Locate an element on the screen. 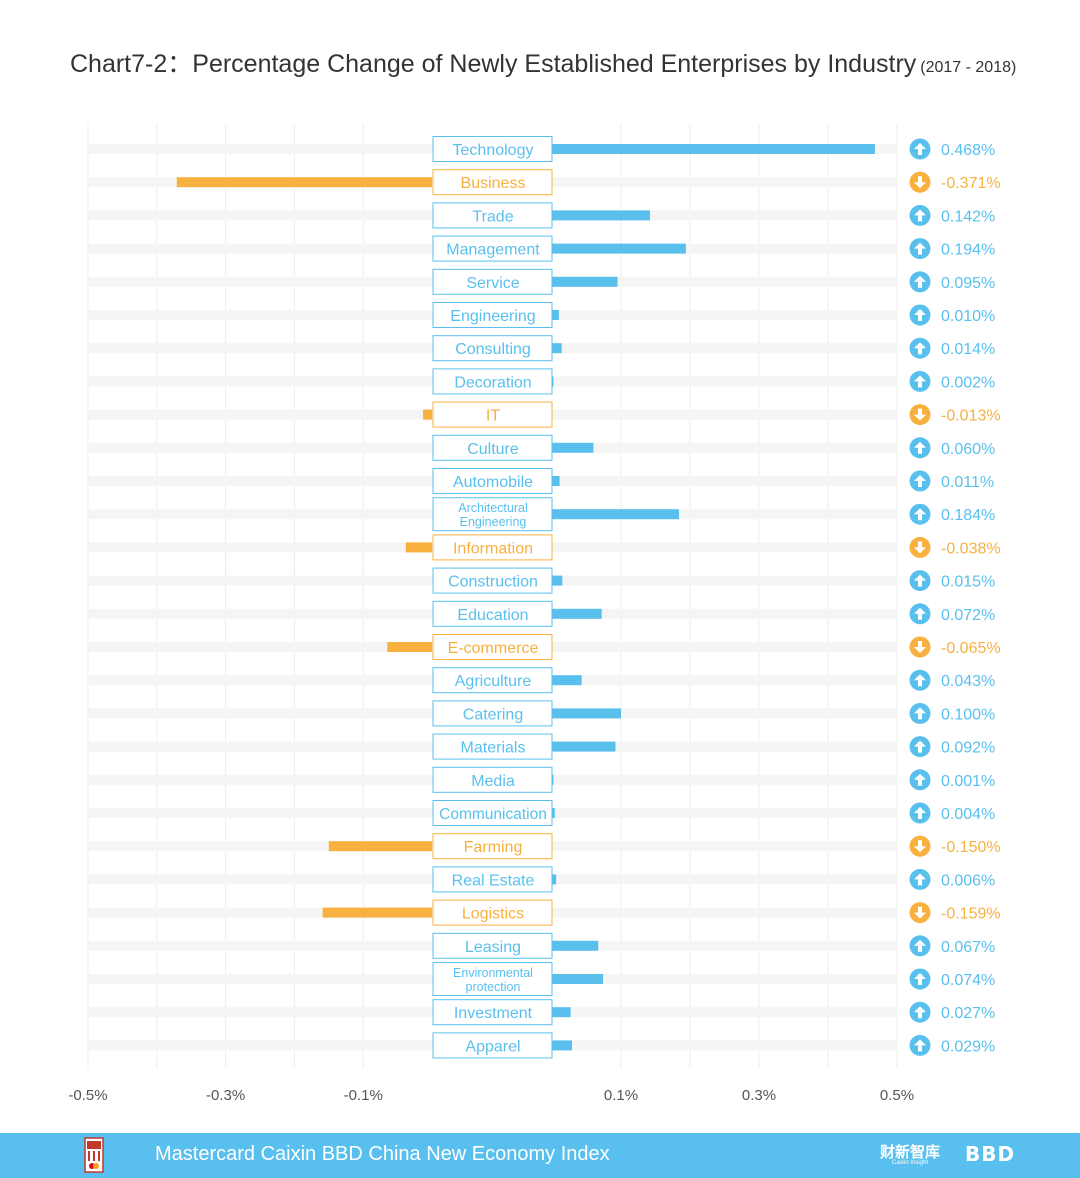 Image resolution: width=1080 pixels, height=1178 pixels. category-label: E-commerce is located at coordinates (493, 648).